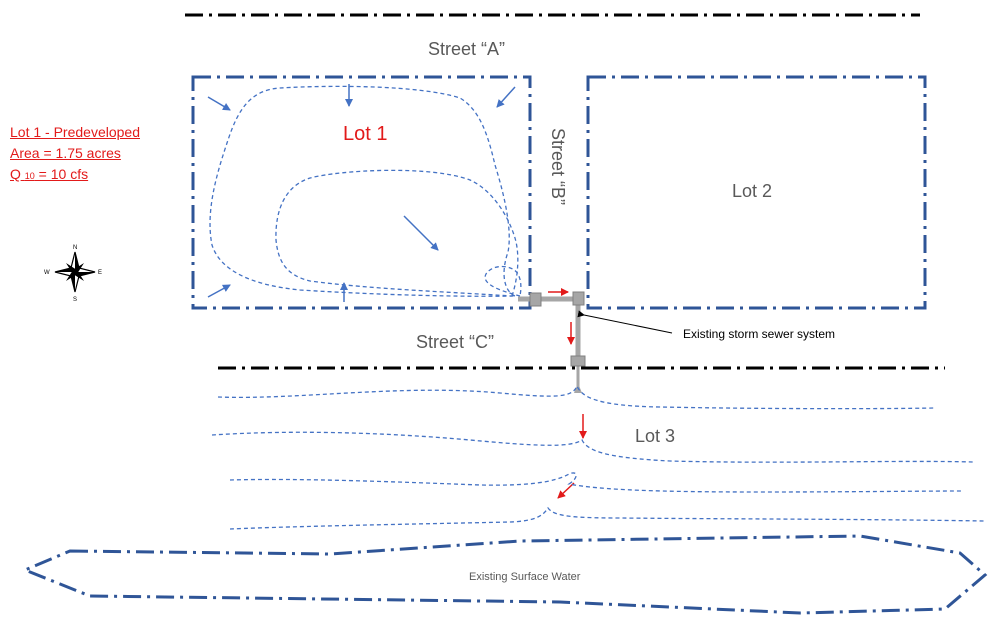  What do you see at coordinates (655, 436) in the screenshot?
I see `lot3-label: Lot 3` at bounding box center [655, 436].